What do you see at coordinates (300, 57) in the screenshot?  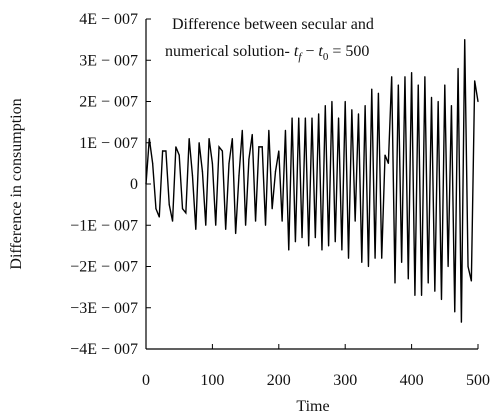 I see `annotation-tf-sub: f` at bounding box center [300, 57].